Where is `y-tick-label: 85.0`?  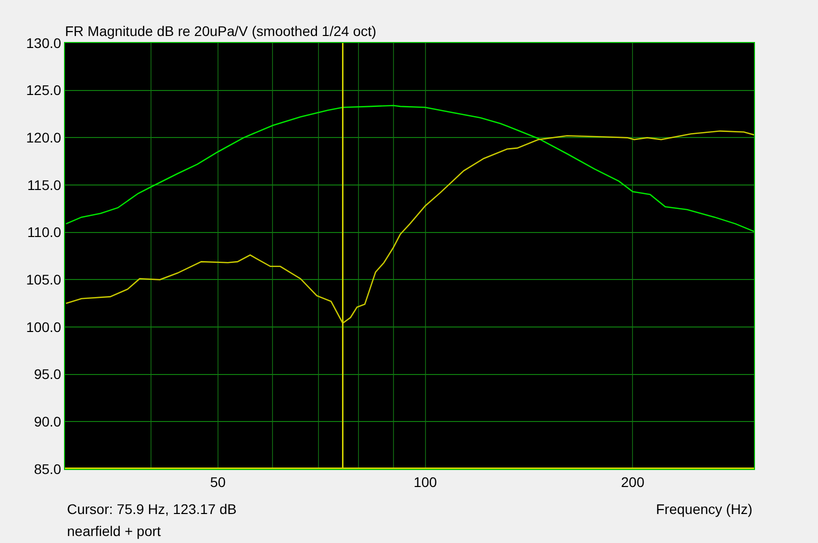
y-tick-label: 85.0 is located at coordinates (48, 468).